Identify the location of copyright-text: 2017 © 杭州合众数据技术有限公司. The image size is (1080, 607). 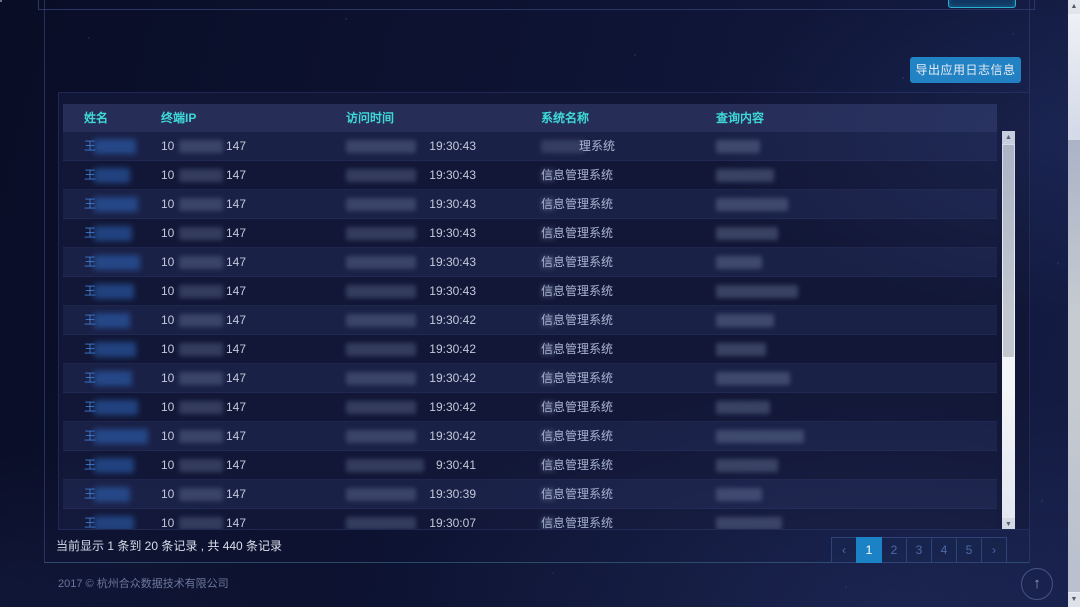
(143, 584).